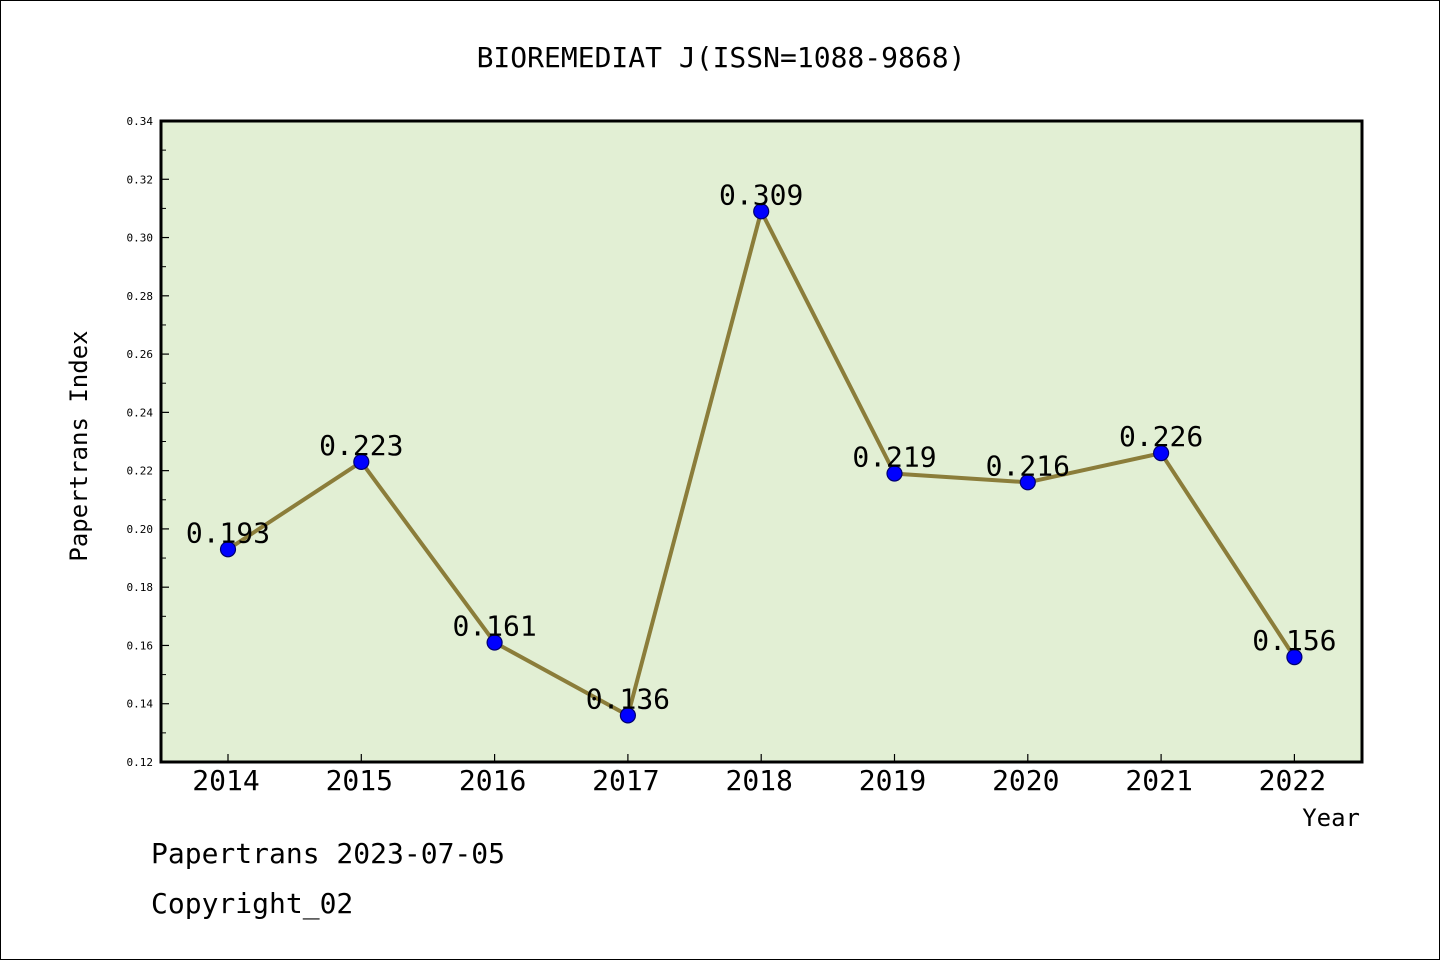 Image resolution: width=1440 pixels, height=961 pixels. Describe the element at coordinates (140, 412) in the screenshot. I see `y-tick-label: 0.24` at that location.